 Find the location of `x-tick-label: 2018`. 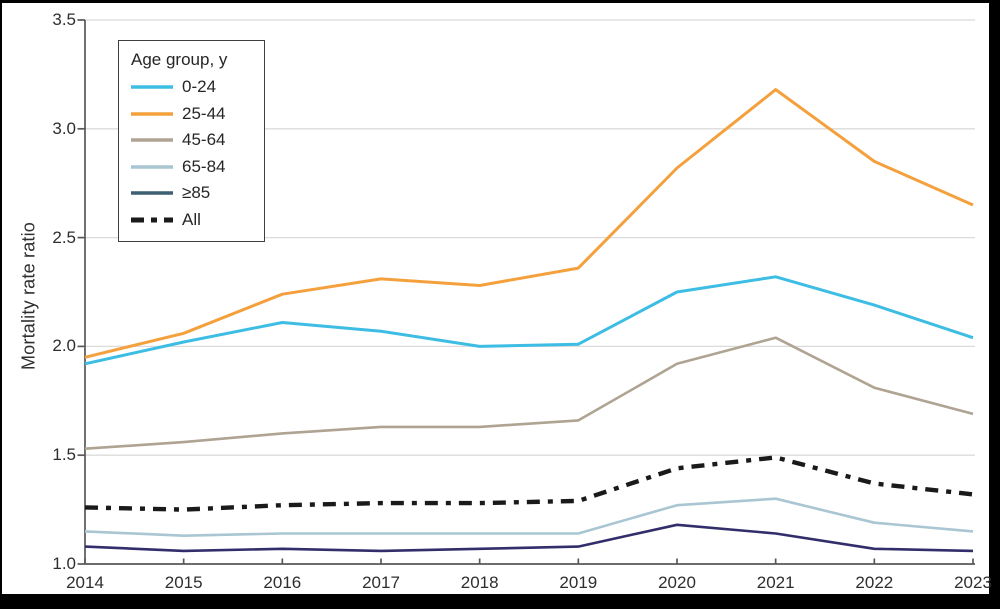

x-tick-label: 2018 is located at coordinates (479, 582).